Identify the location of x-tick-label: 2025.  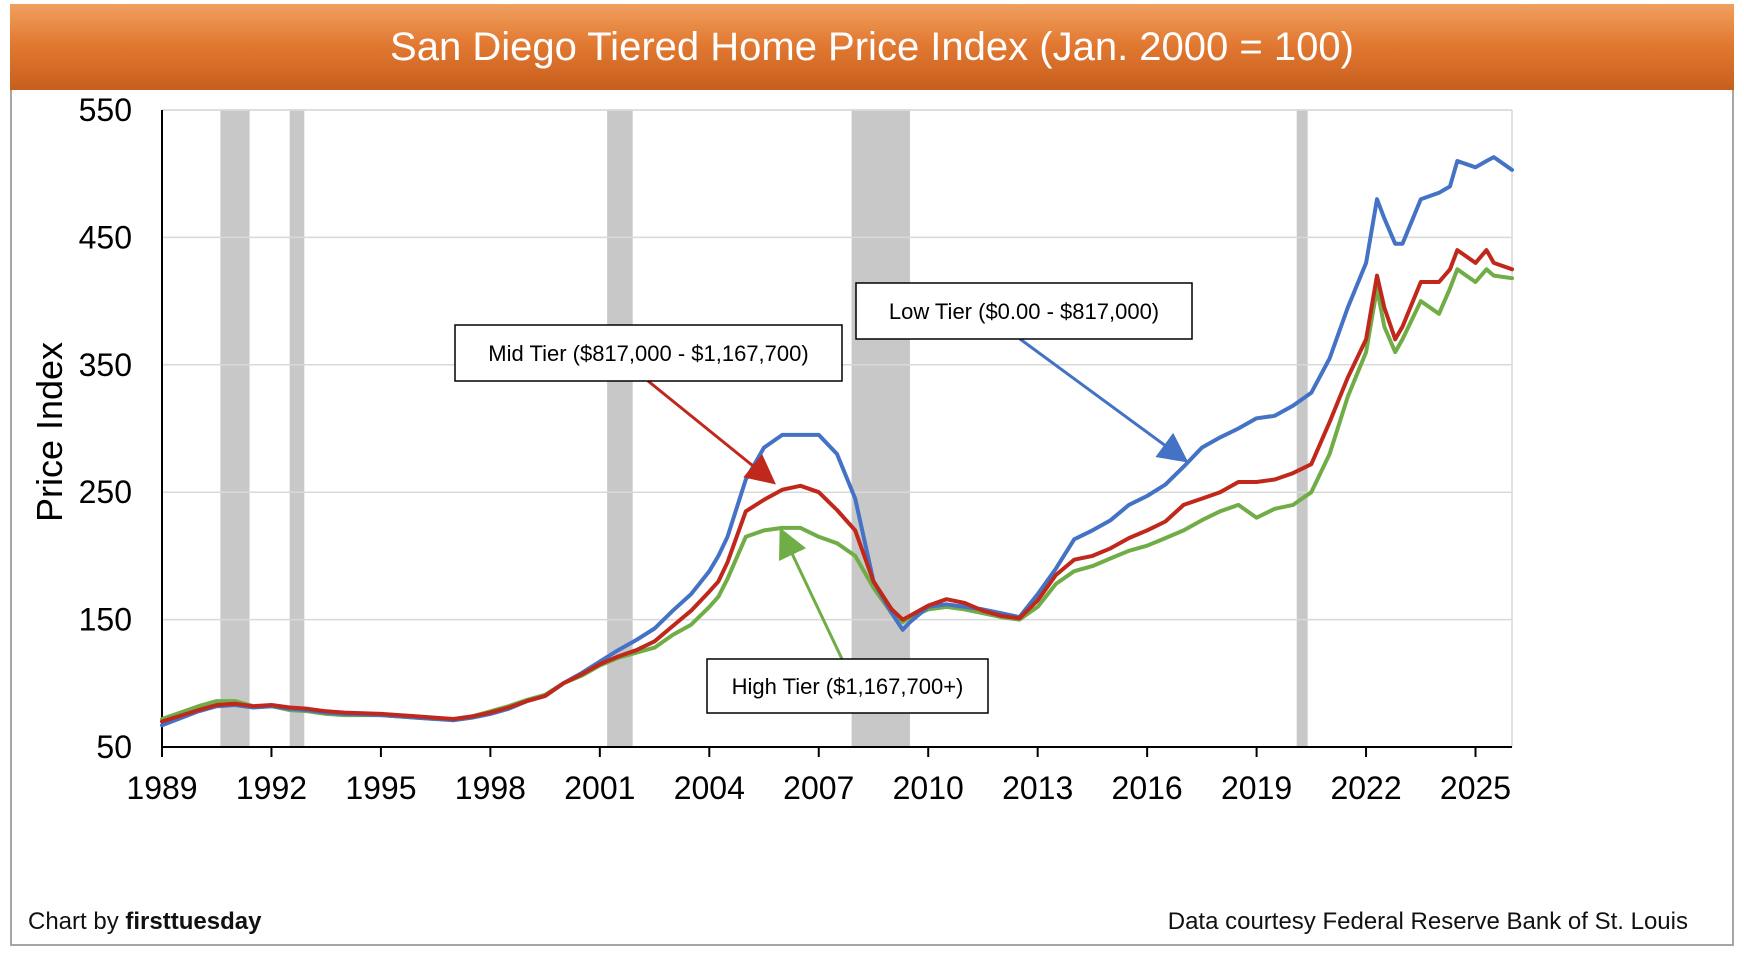
(1475, 788).